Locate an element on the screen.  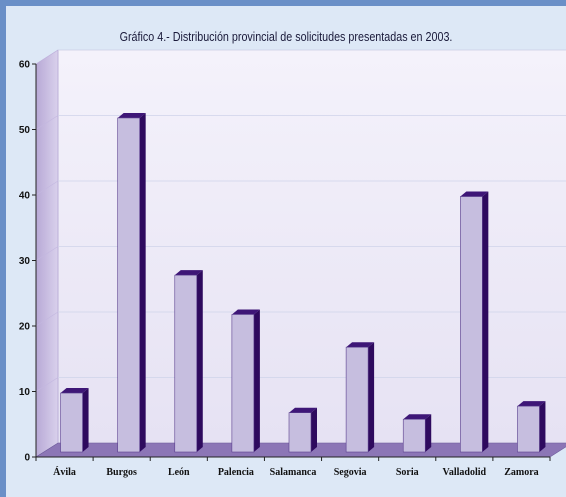
x-tick-label: Segovia is located at coordinates (350, 472).